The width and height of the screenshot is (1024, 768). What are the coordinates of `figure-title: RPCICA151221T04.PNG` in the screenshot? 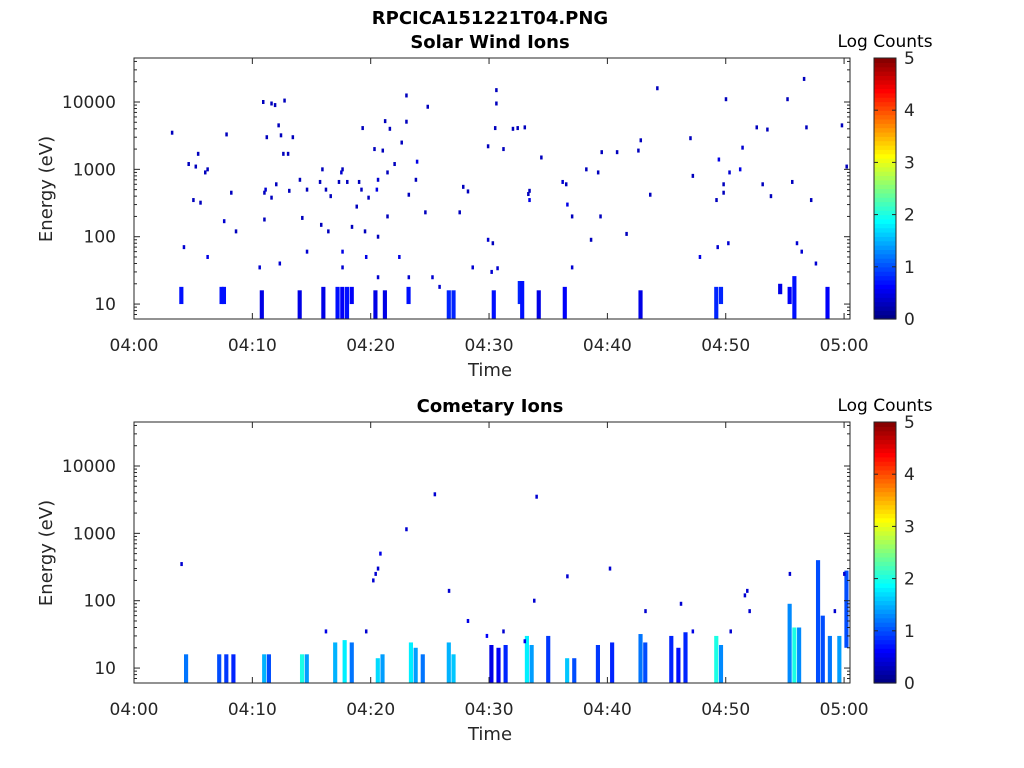 It's located at (490, 18).